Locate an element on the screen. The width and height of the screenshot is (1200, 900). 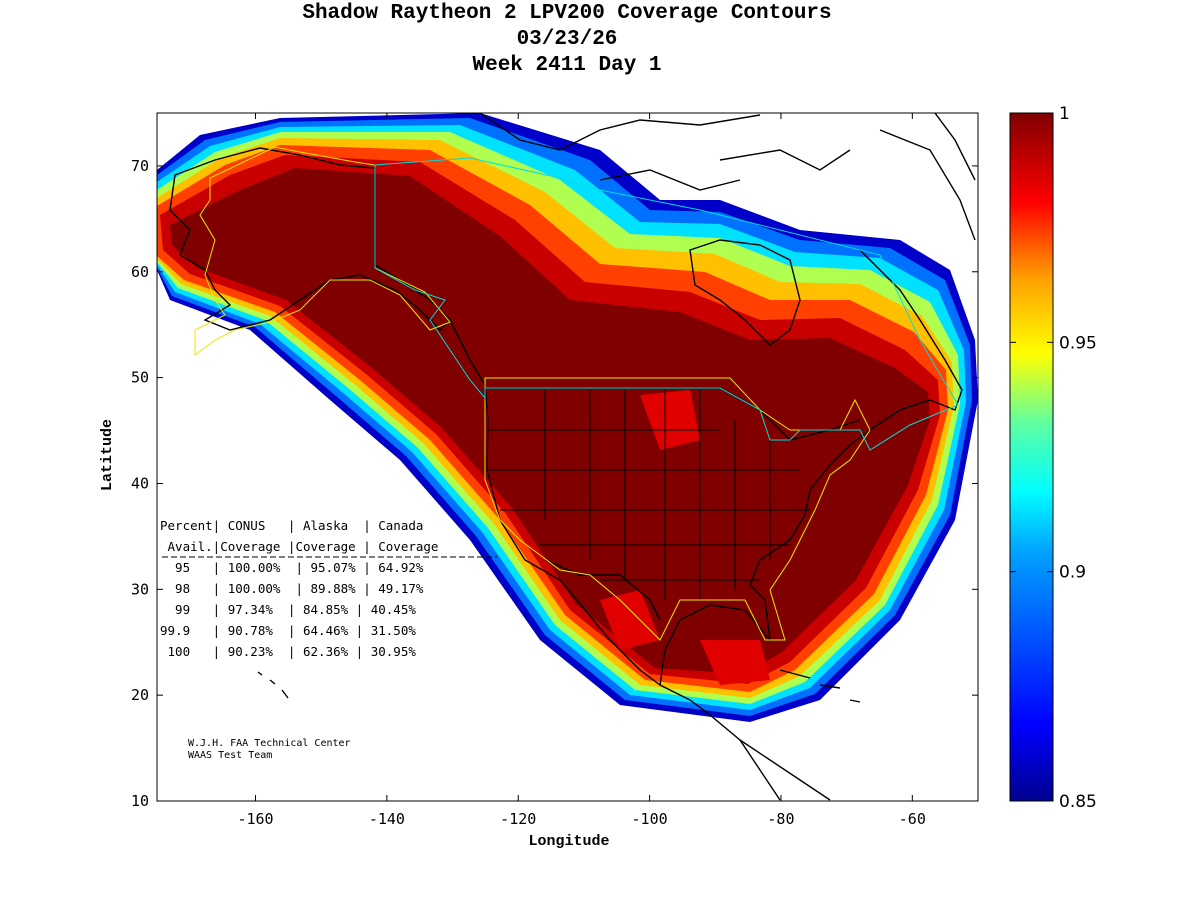
state-boundaries is located at coordinates (648, 495).